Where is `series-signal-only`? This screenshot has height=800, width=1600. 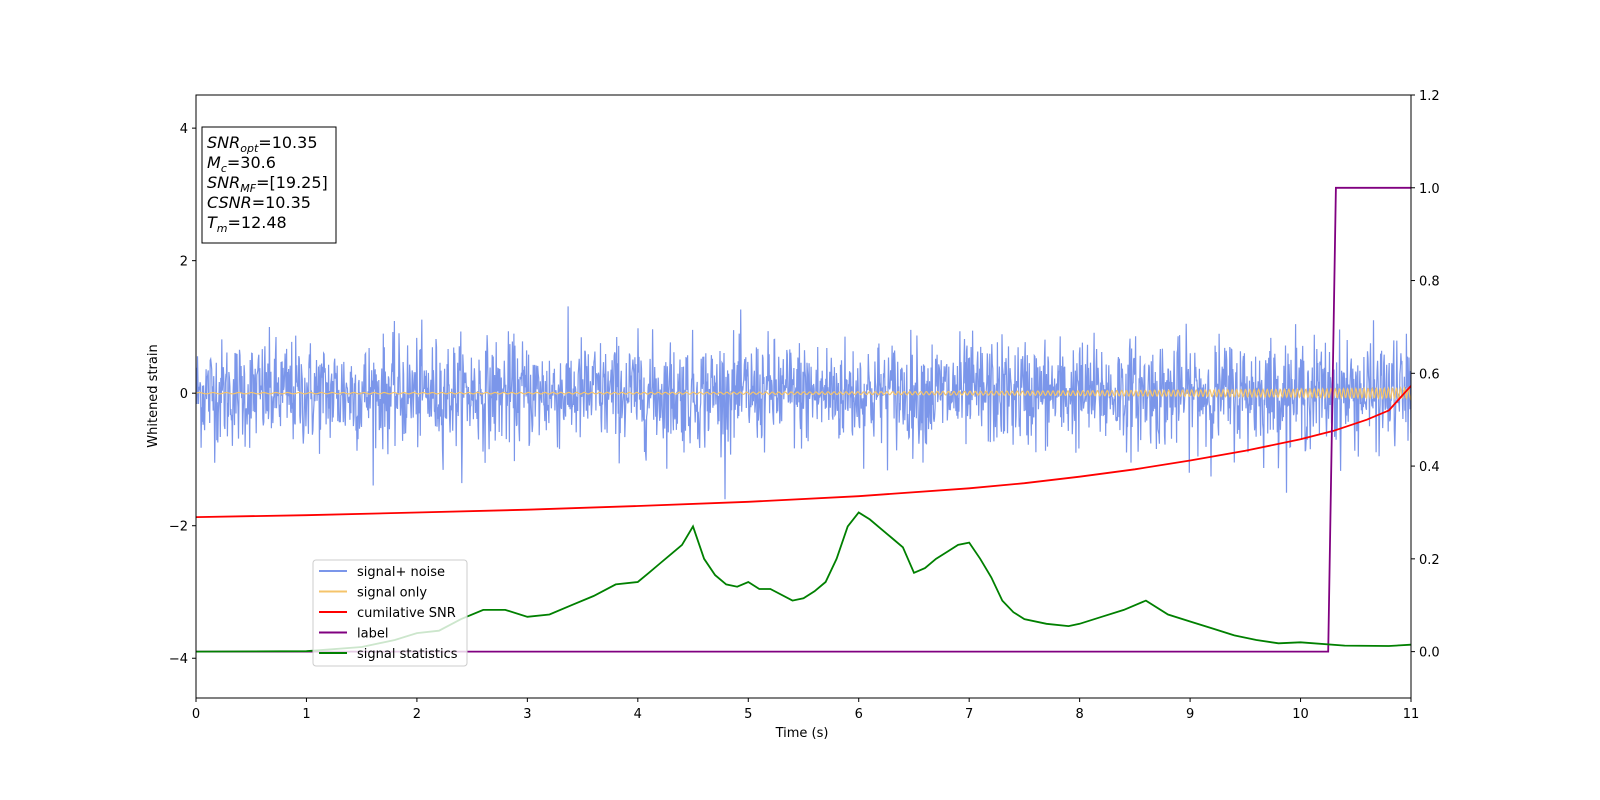
series-signal-only is located at coordinates (803, 393).